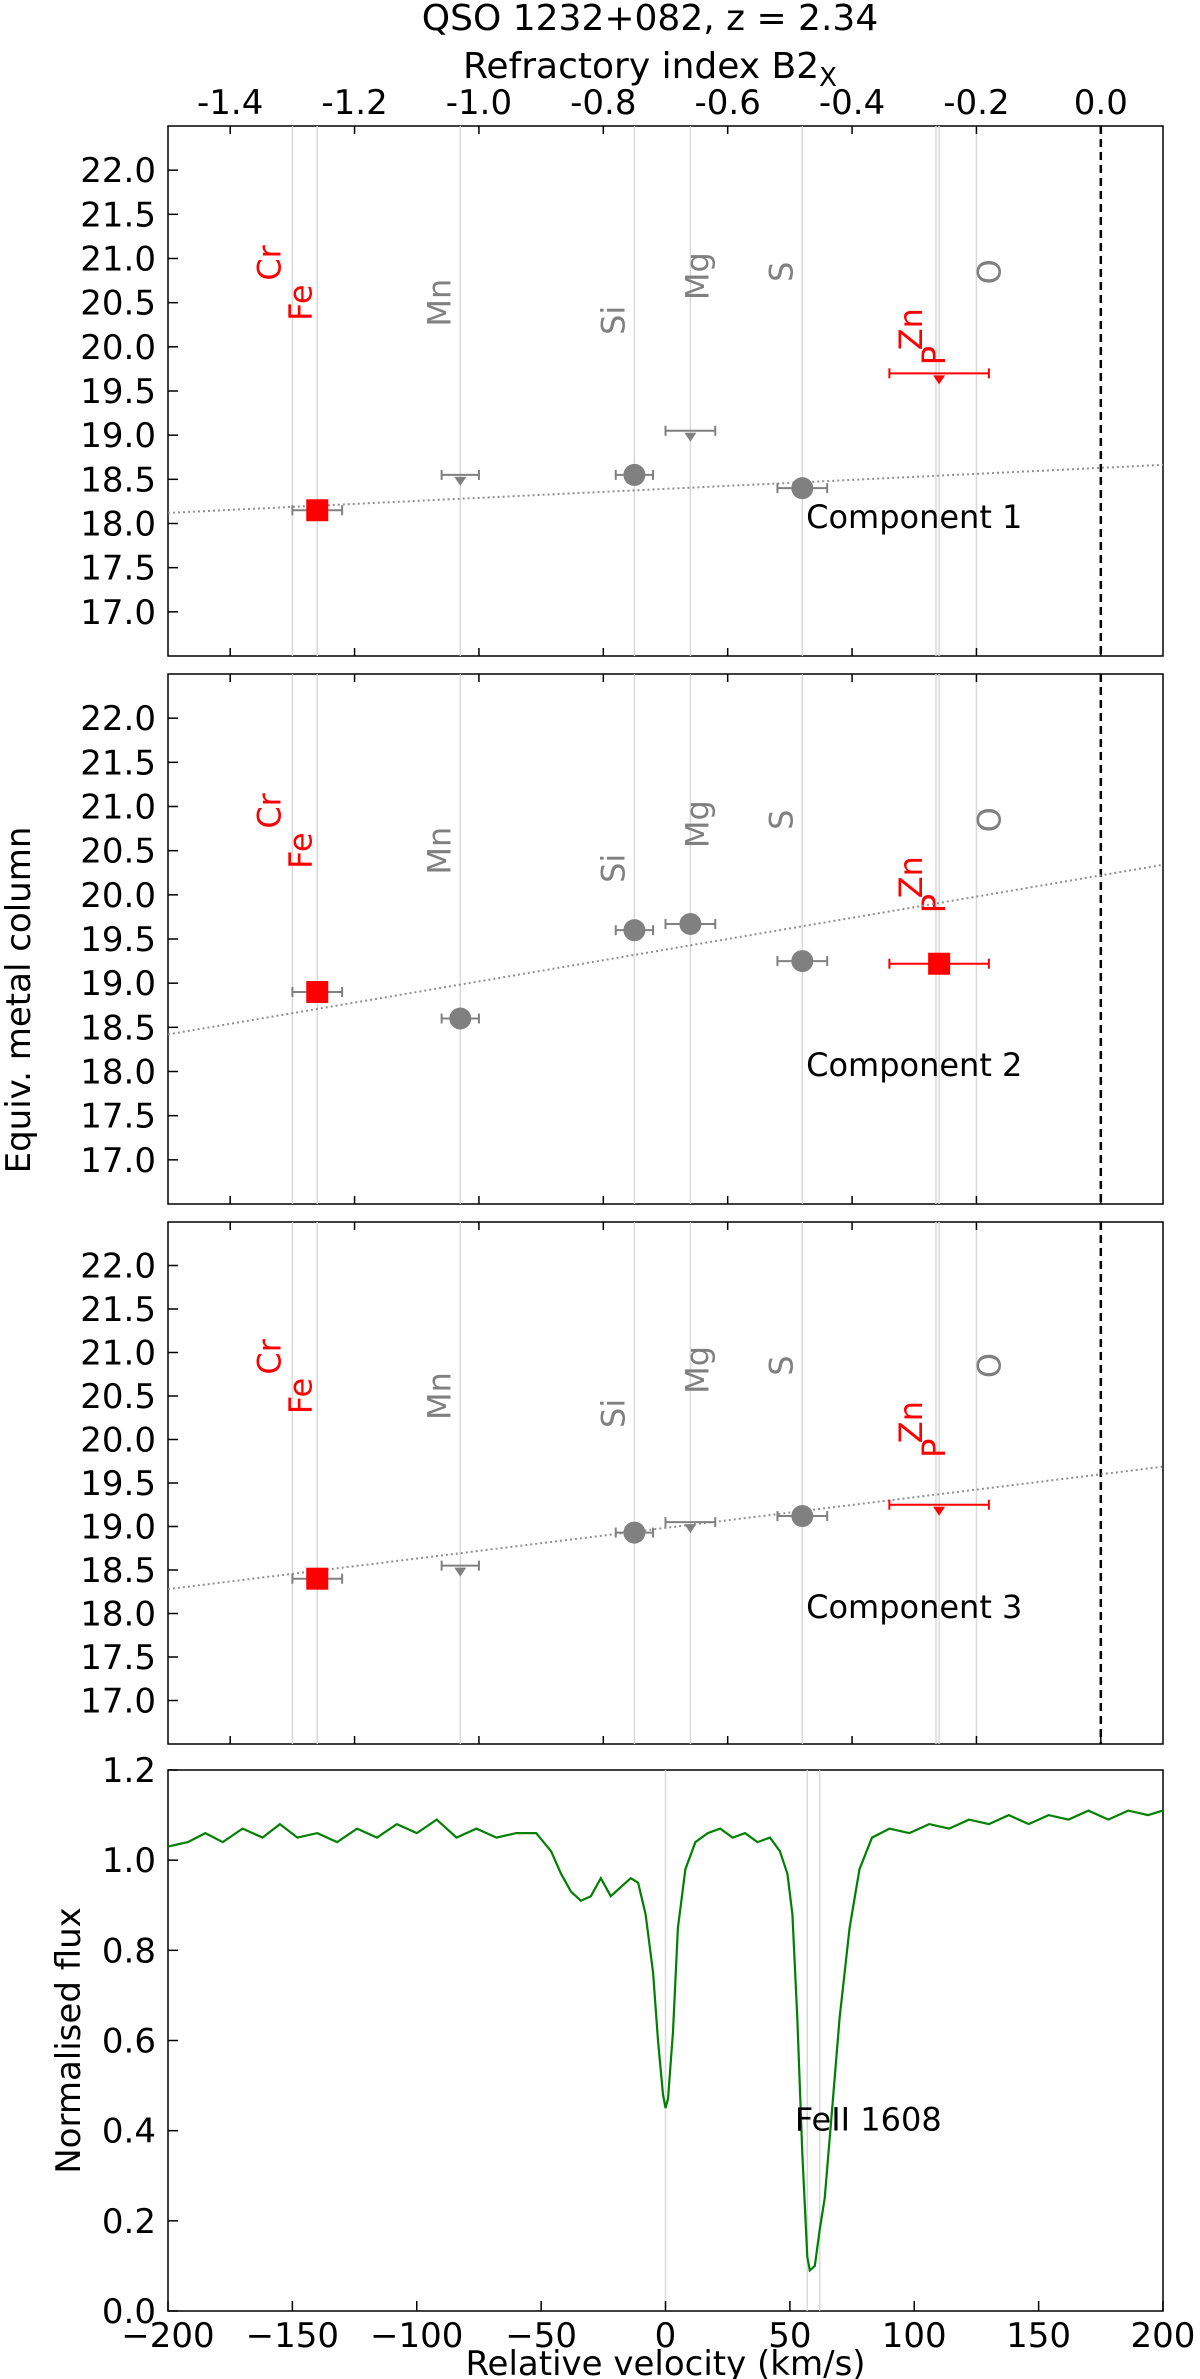 The height and width of the screenshot is (2379, 1200). I want to click on x-tick-label-top: 0.0, so click(1101, 103).